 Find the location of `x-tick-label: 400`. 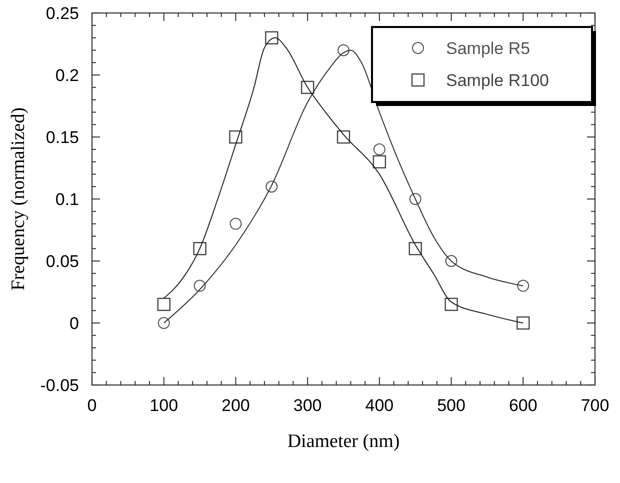

x-tick-label: 400 is located at coordinates (379, 405).